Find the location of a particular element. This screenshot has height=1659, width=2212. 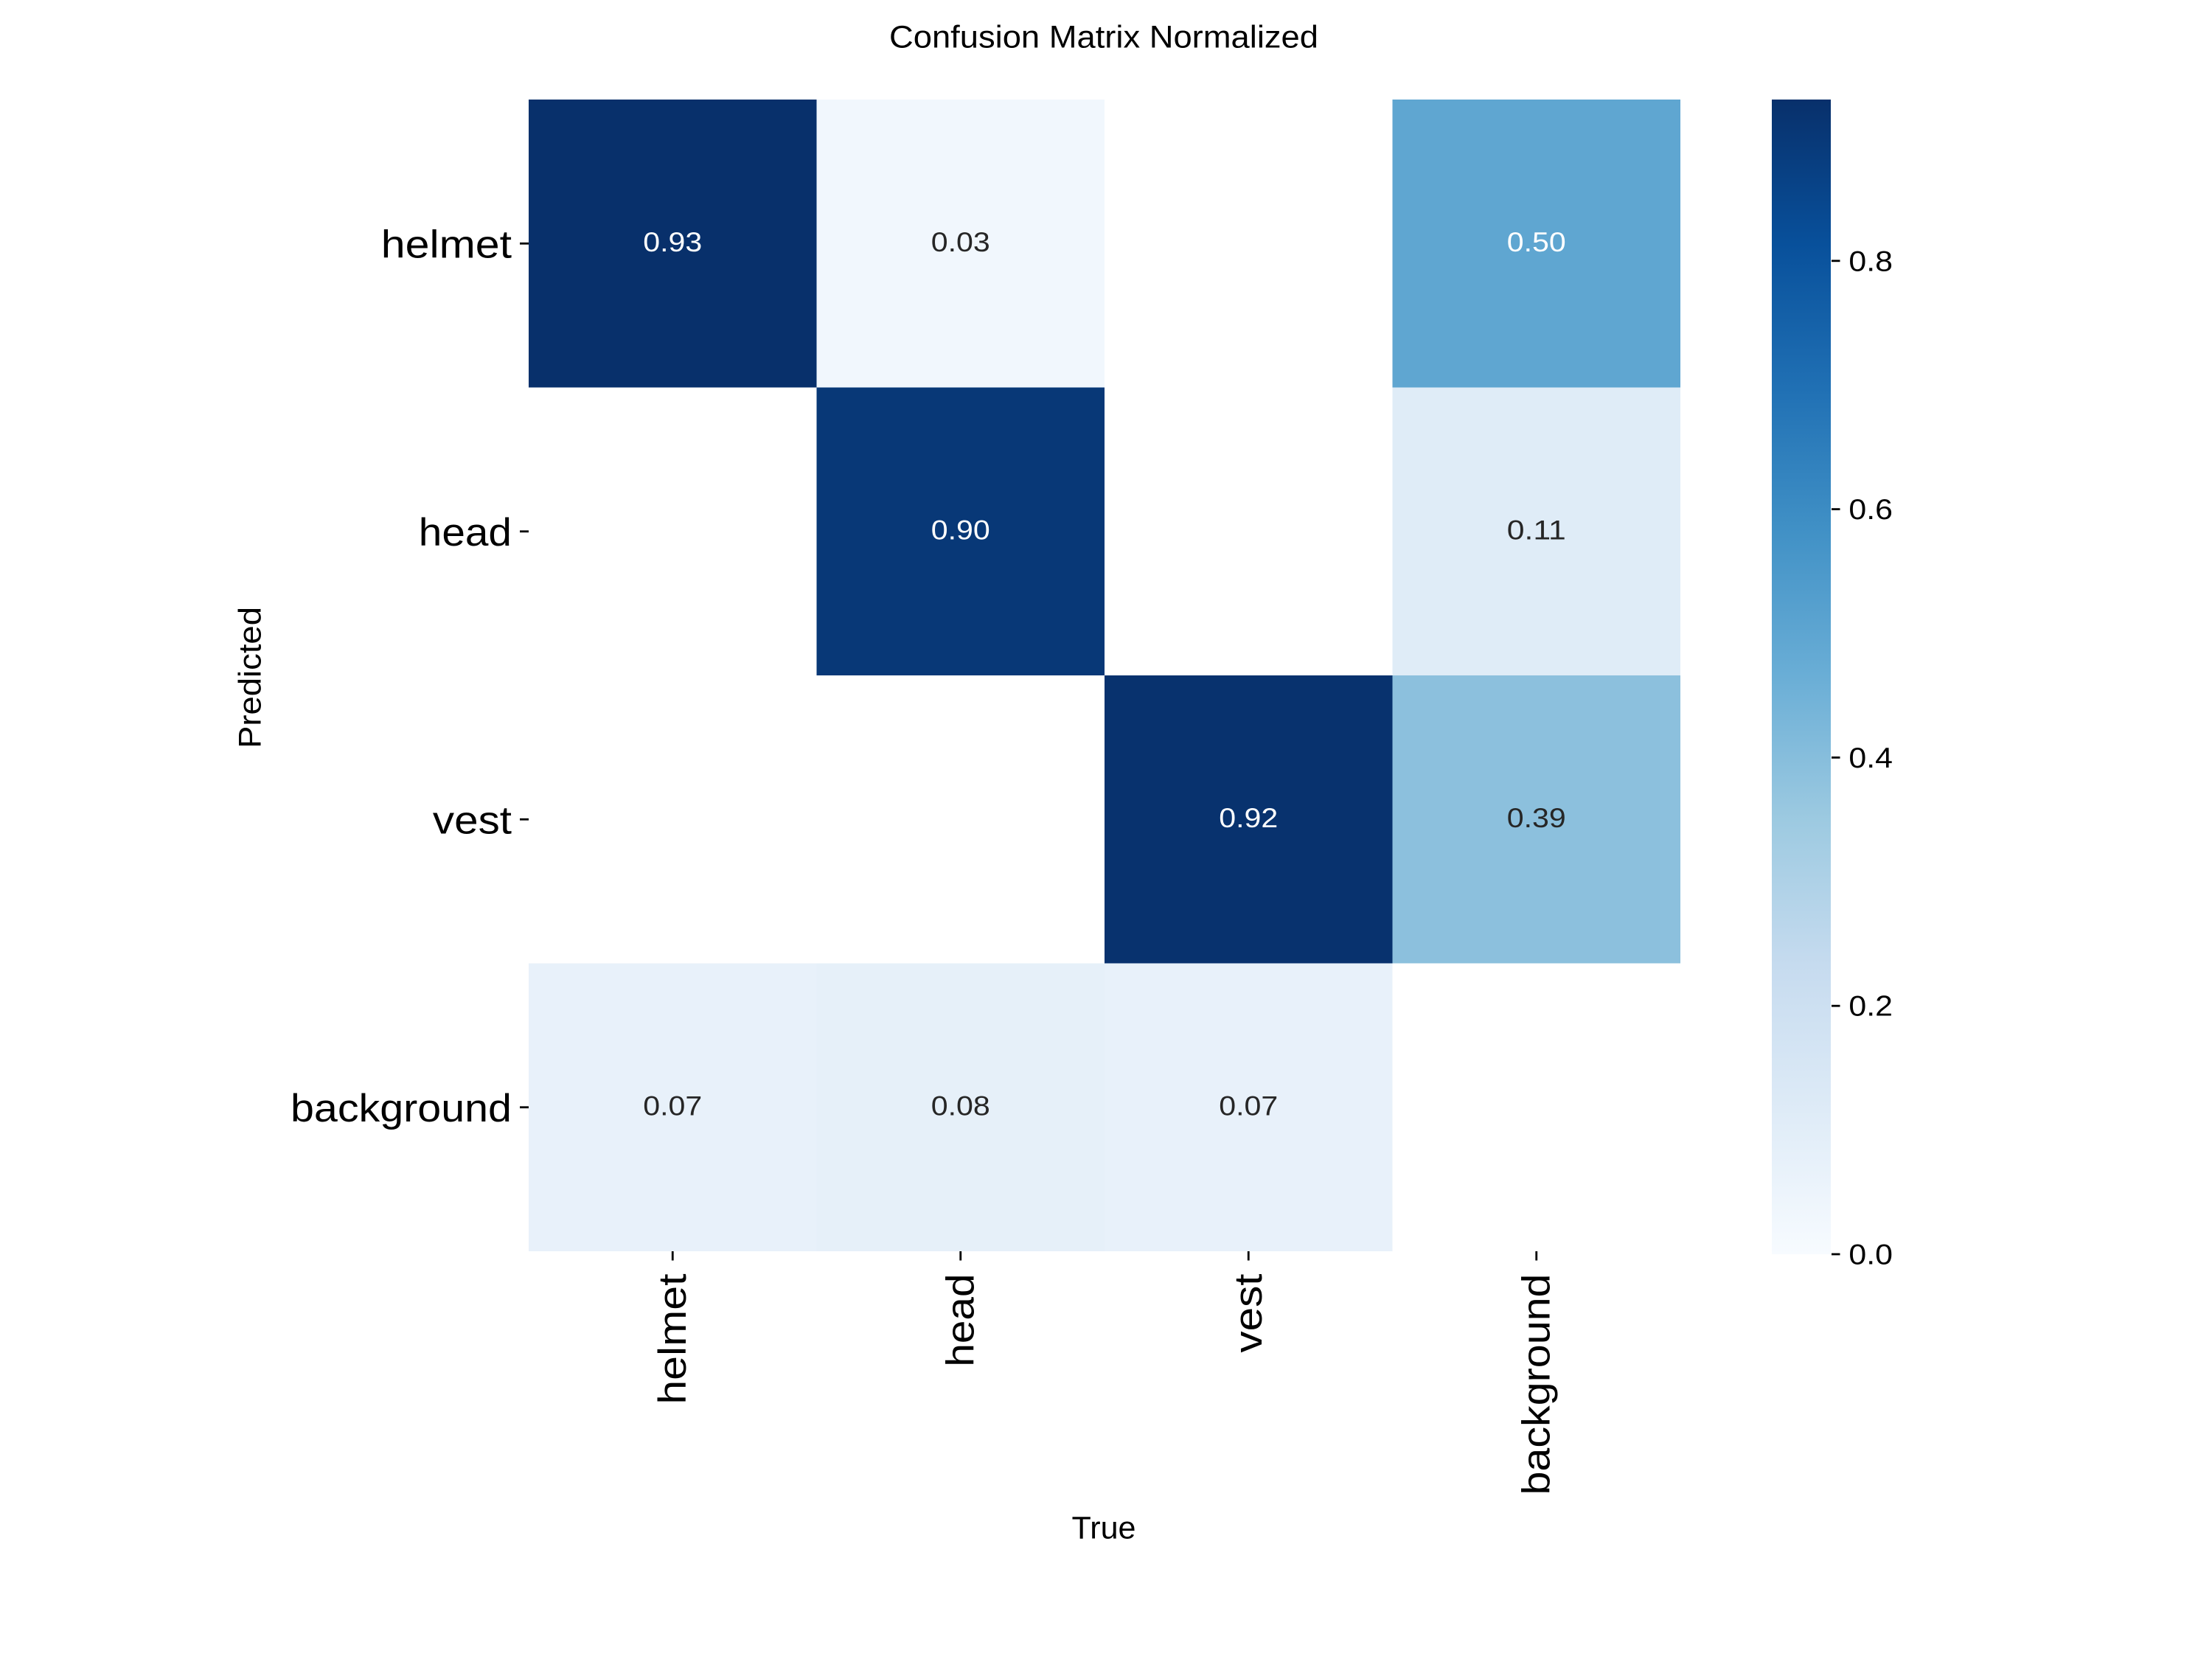

svg-text: 0.8 is located at coordinates (1870, 261).